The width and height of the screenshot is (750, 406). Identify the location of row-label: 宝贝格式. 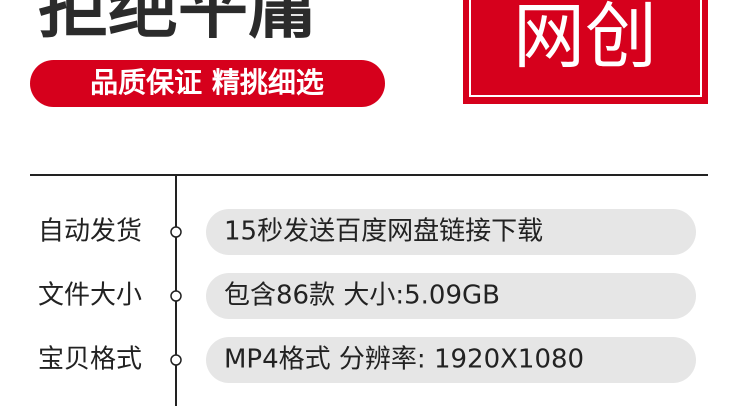
(90, 360).